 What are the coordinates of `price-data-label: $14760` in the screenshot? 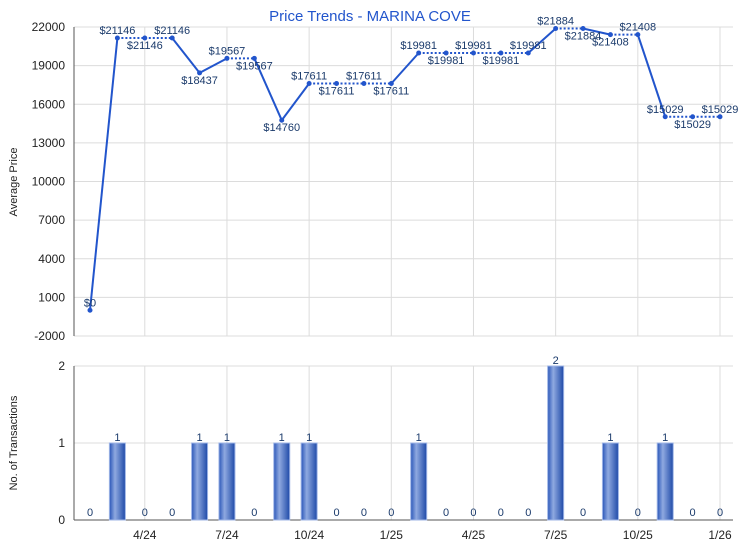 It's located at (281, 128).